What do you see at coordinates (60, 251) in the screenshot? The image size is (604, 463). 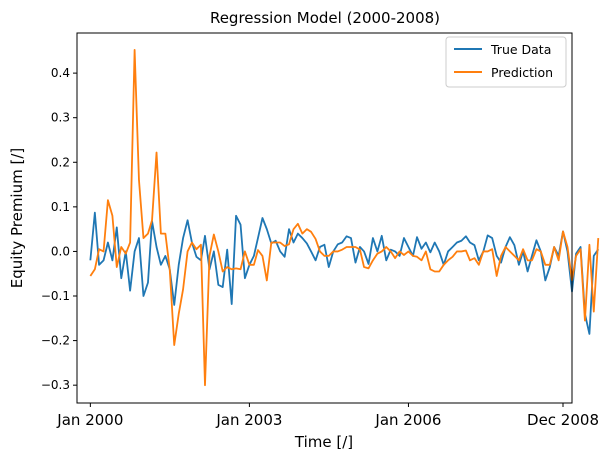 I see `y-tick-label: 0.0` at bounding box center [60, 251].